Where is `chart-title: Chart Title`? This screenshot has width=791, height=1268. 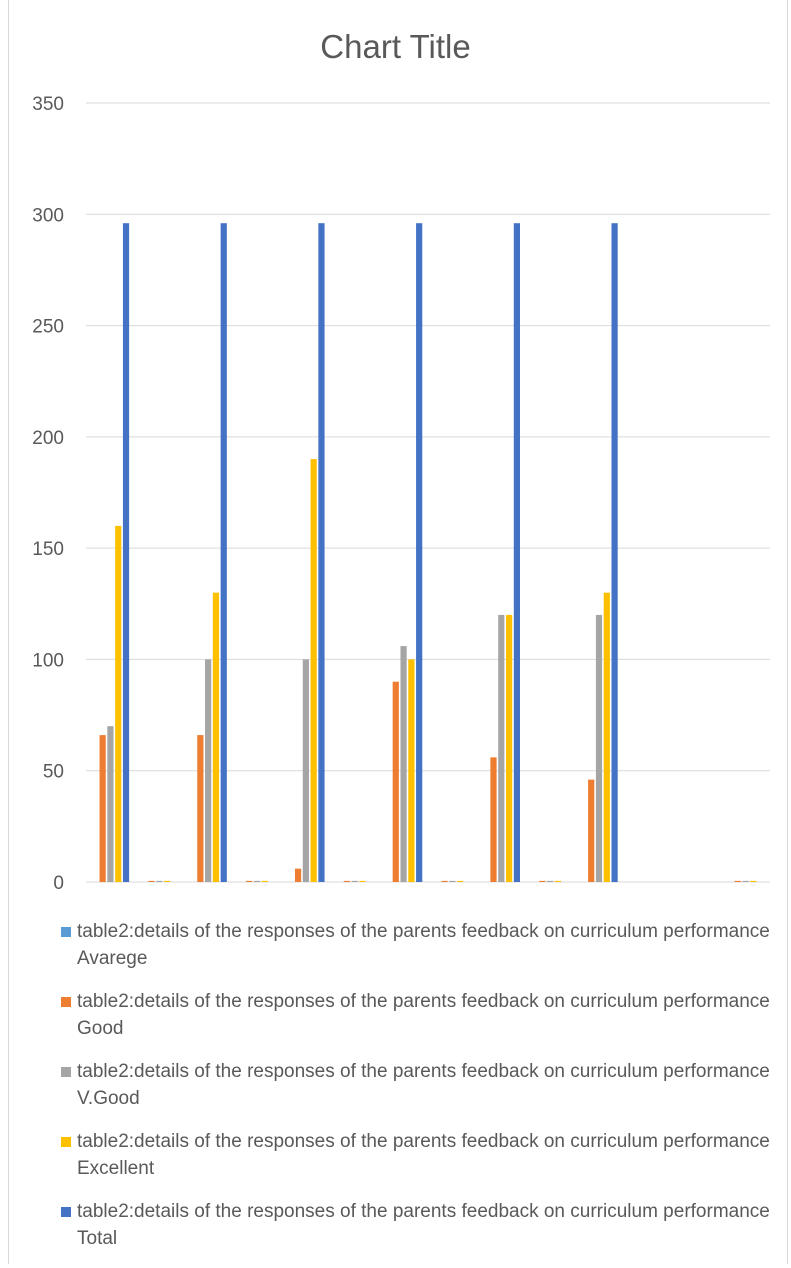
chart-title: Chart Title is located at coordinates (395, 46).